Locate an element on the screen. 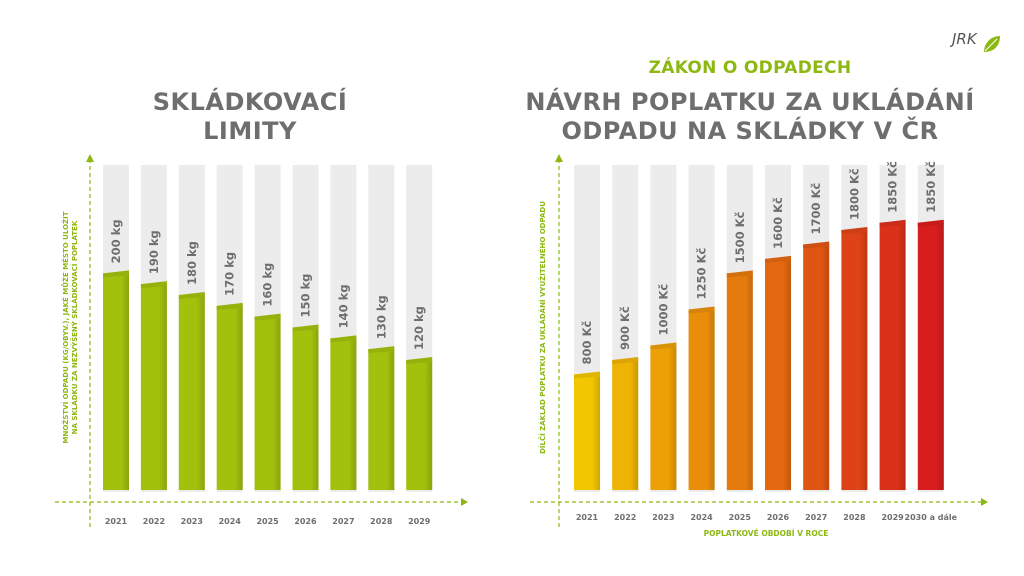 This screenshot has width=1024, height=576. data-label: 170 kg is located at coordinates (230, 274).